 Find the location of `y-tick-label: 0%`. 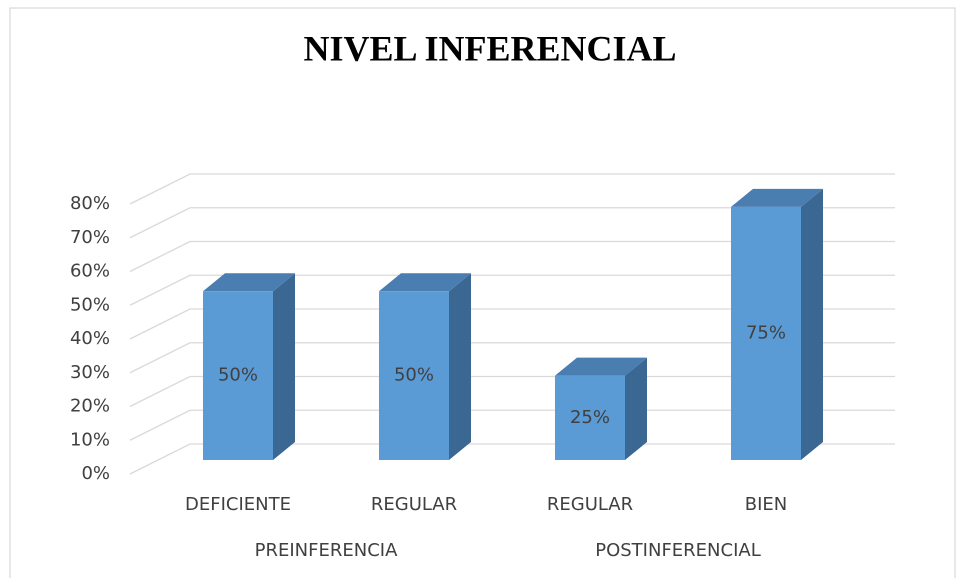

y-tick-label: 0% is located at coordinates (95, 473).